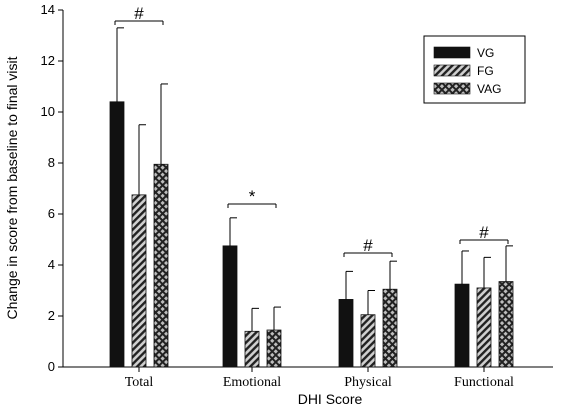 The image size is (561, 410). What do you see at coordinates (252, 382) in the screenshot?
I see `x-tick-label: Emotional` at bounding box center [252, 382].